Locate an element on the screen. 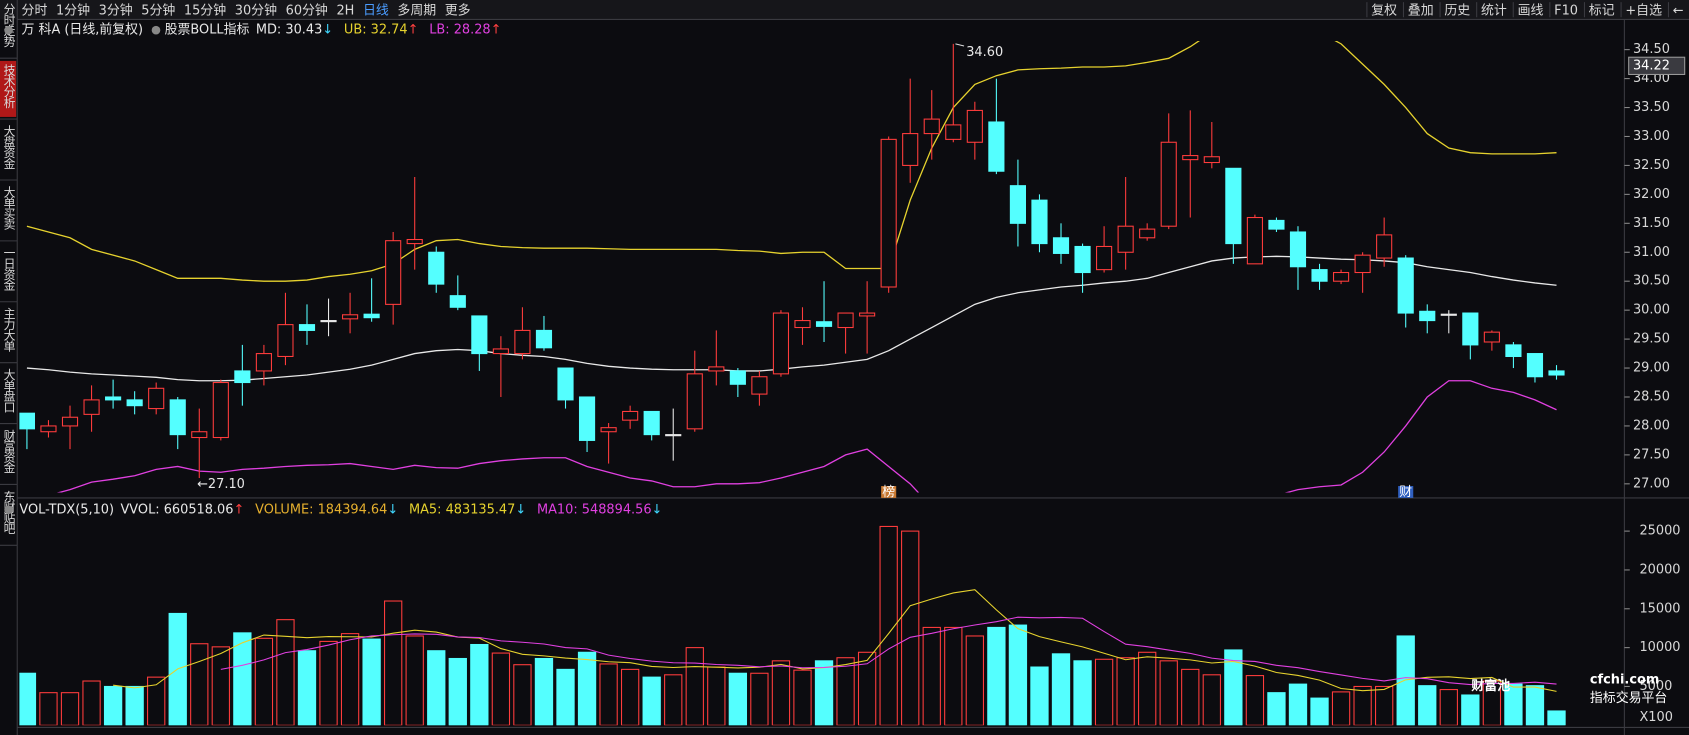 The height and width of the screenshot is (735, 1689). indicator-icon is located at coordinates (156, 30).